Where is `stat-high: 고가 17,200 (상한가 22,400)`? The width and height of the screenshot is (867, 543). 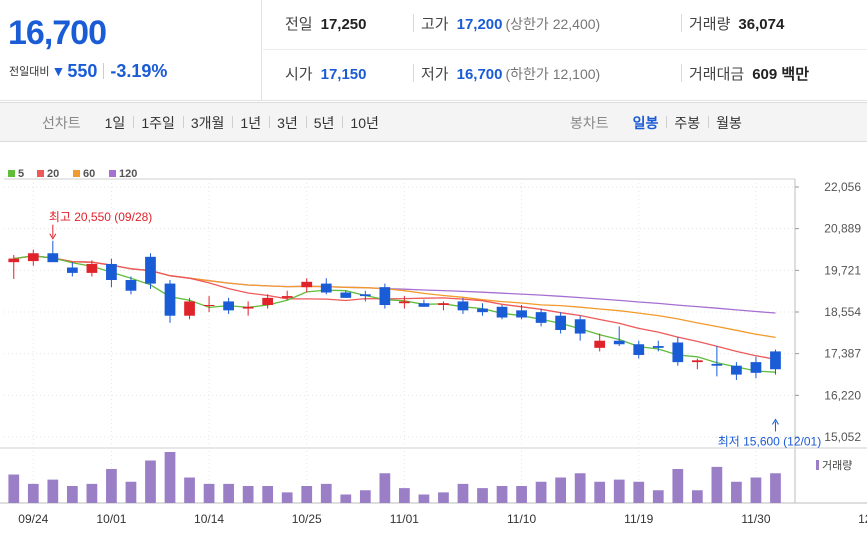
stat-high: 고가 17,200 (상한가 22,400) is located at coordinates (510, 23).